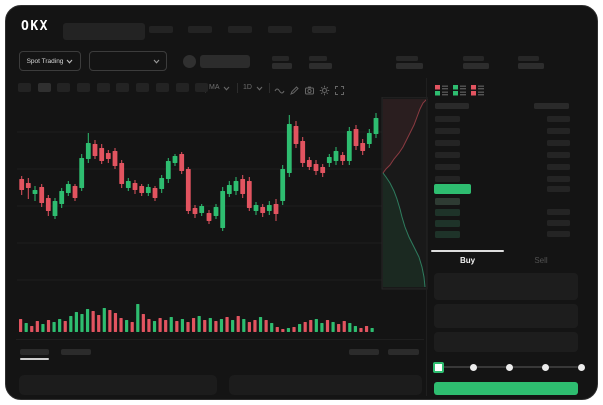  I want to click on active-bottom-tab-indicator, so click(34, 359).